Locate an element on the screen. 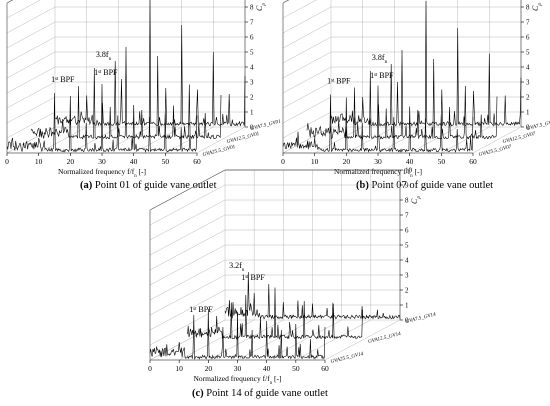 The image size is (550, 406). x-tick-label: 30 is located at coordinates (378, 161).